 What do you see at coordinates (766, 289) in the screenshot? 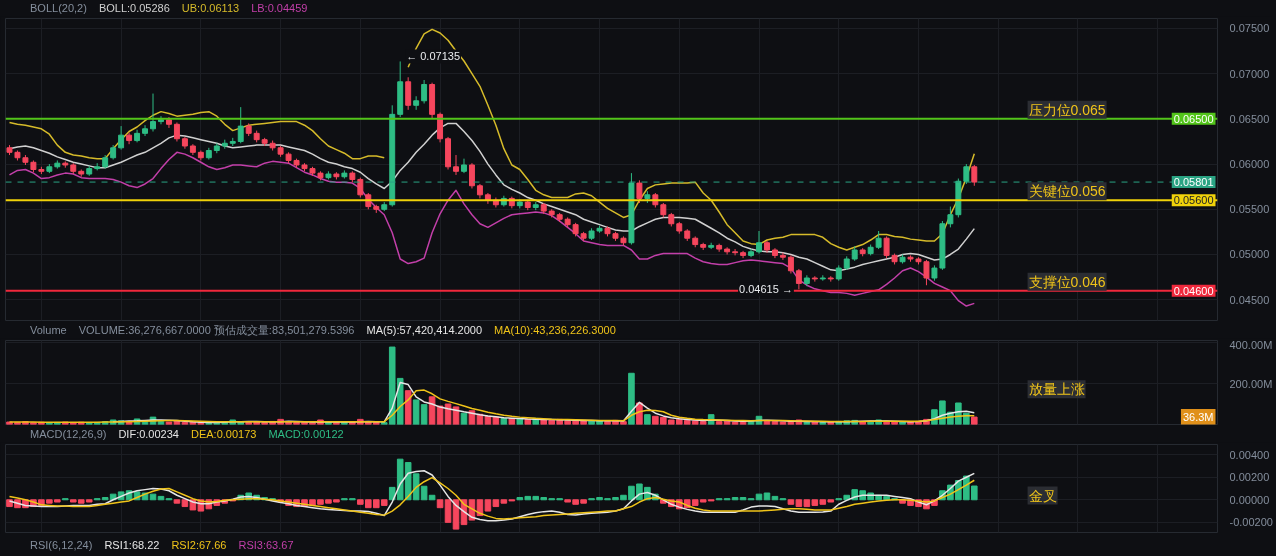
I see `annotation: 0.04615 →` at bounding box center [766, 289].